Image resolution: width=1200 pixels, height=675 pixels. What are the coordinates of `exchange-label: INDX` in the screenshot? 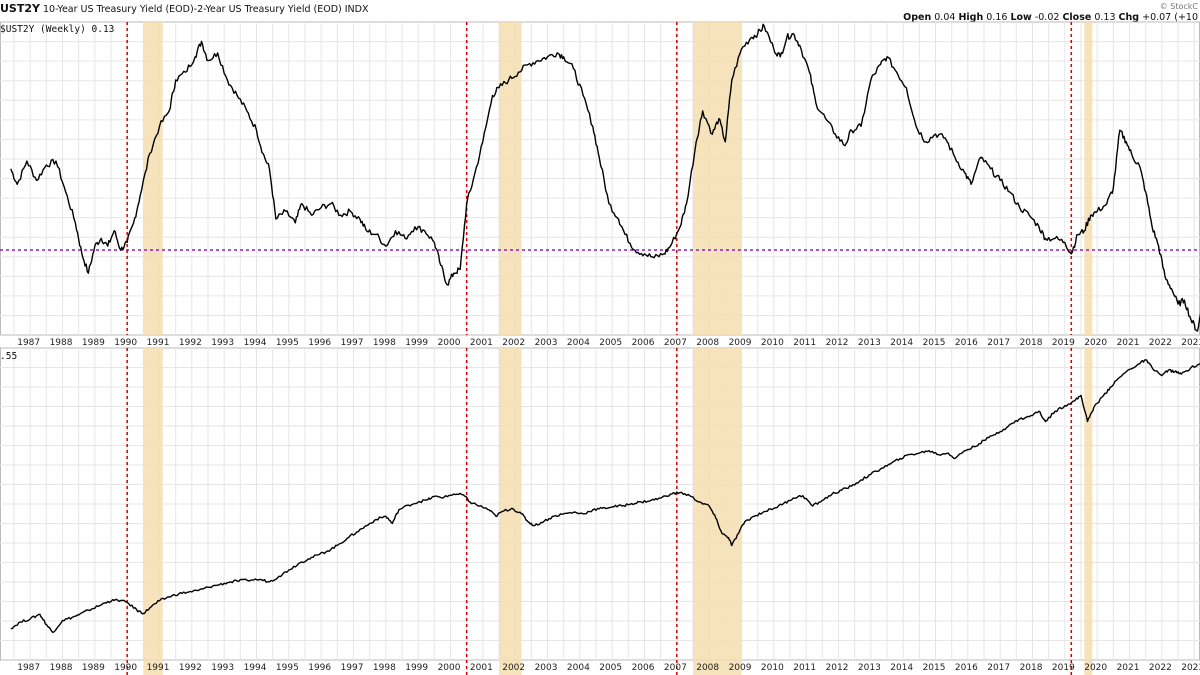 It's located at (356, 9).